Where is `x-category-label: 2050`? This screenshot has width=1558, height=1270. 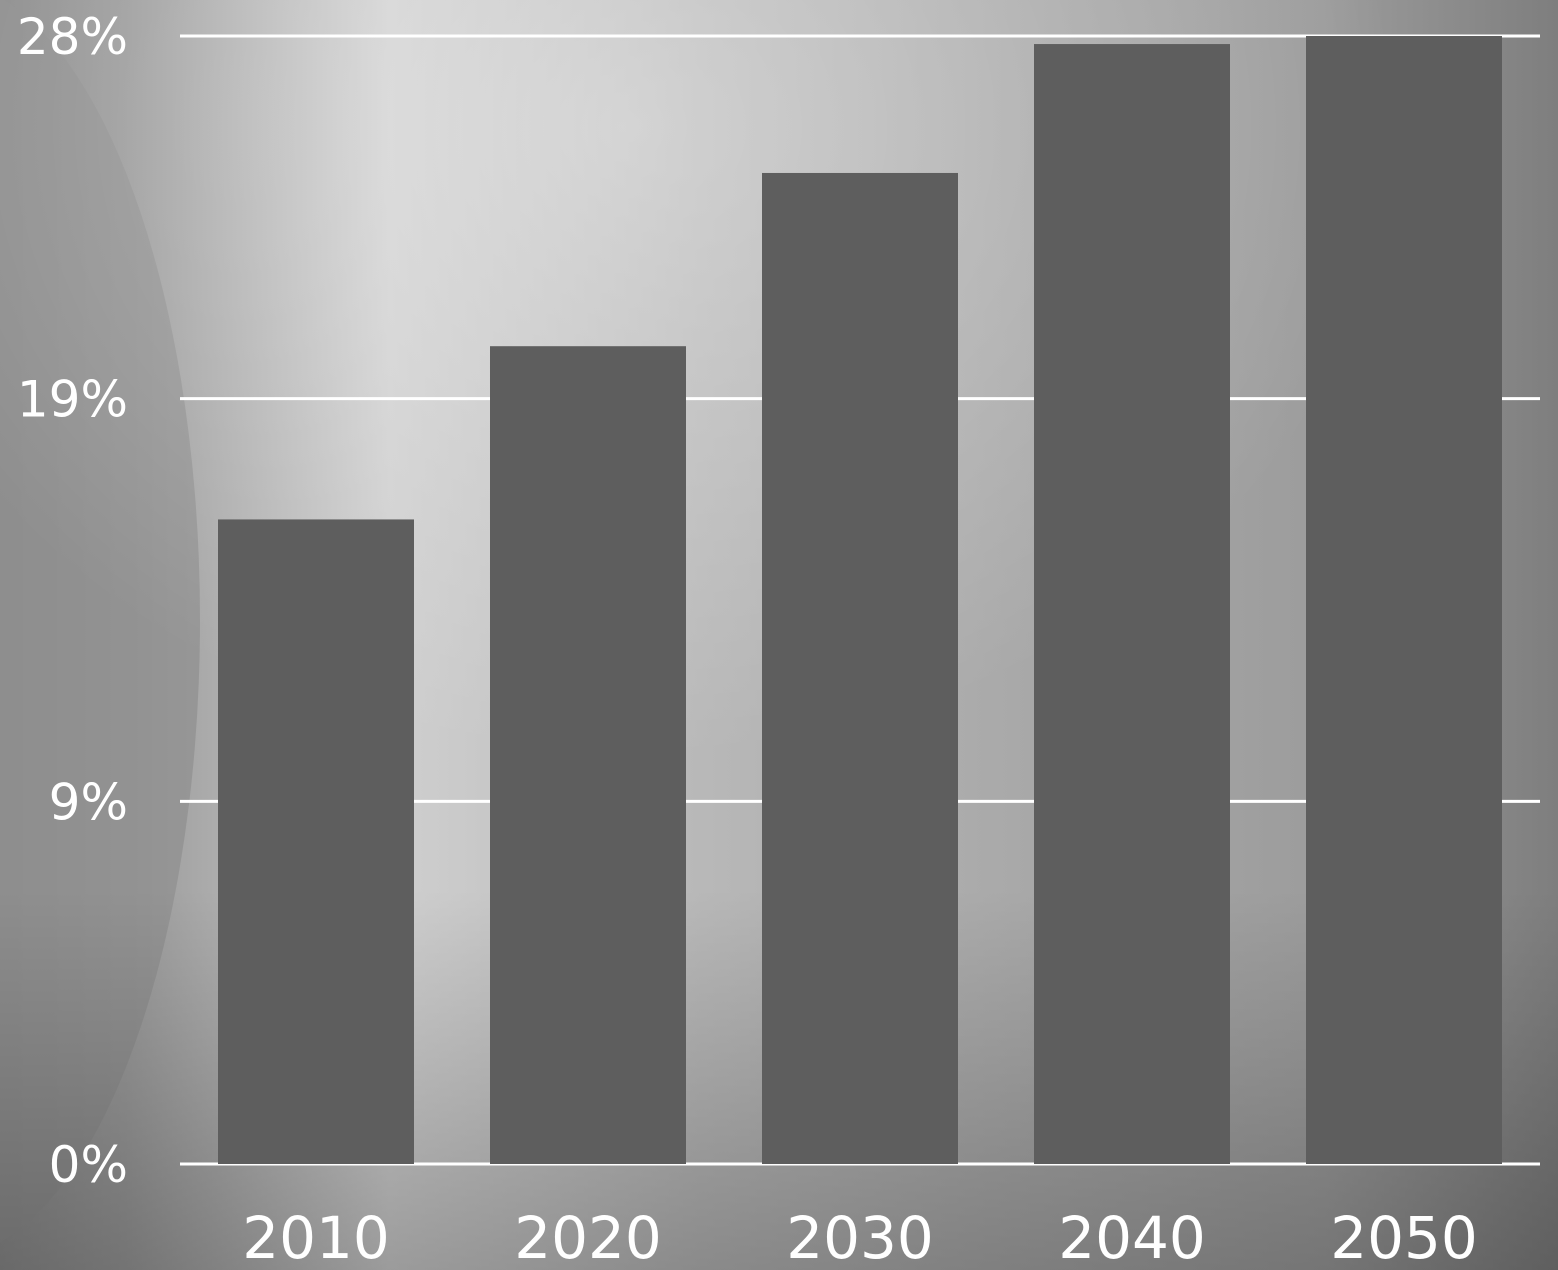 x-category-label: 2050 is located at coordinates (1404, 1237).